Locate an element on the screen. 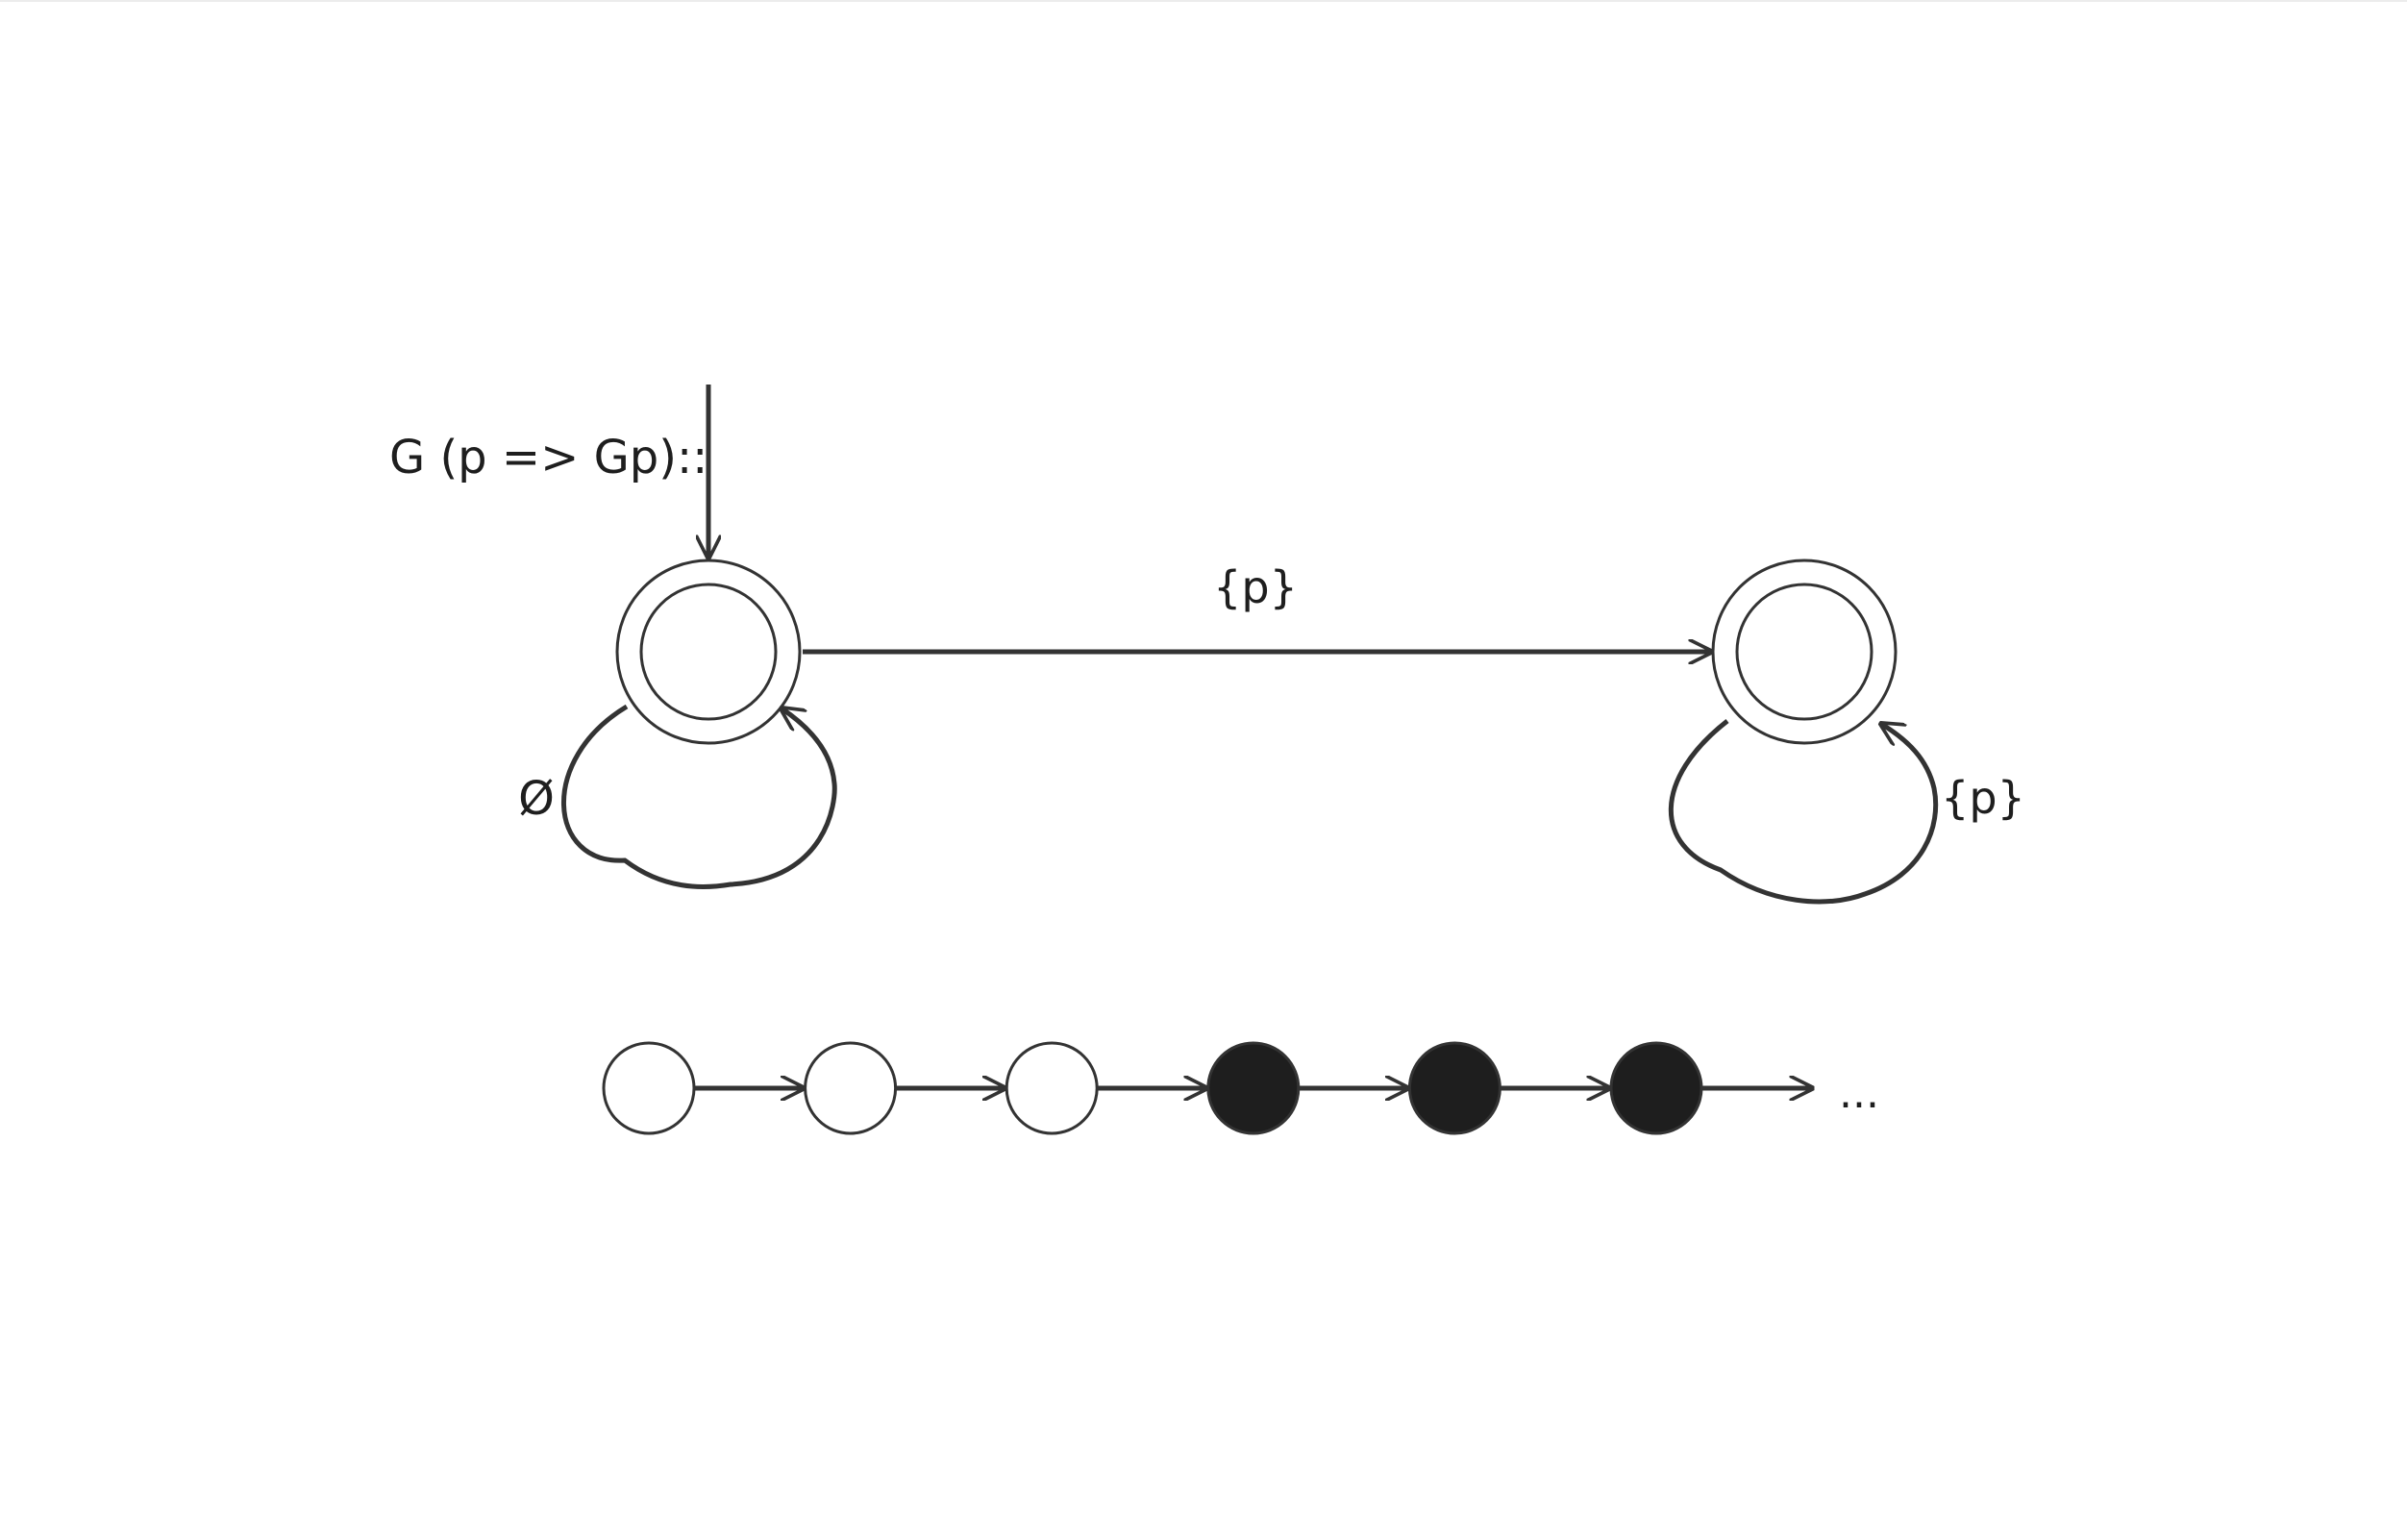 The image size is (2407, 1540). self-loop-q0-label: Ø is located at coordinates (536, 799).